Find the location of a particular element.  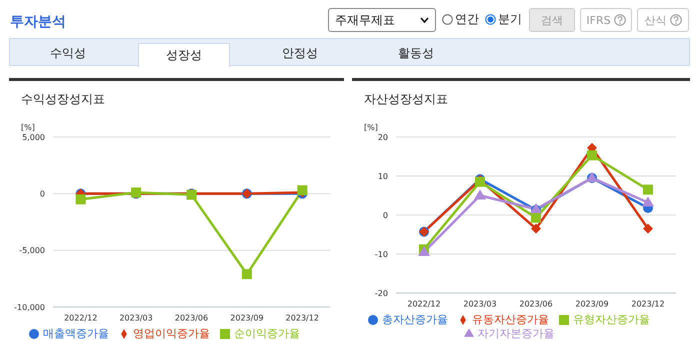

text: 활동성 is located at coordinates (416, 53).